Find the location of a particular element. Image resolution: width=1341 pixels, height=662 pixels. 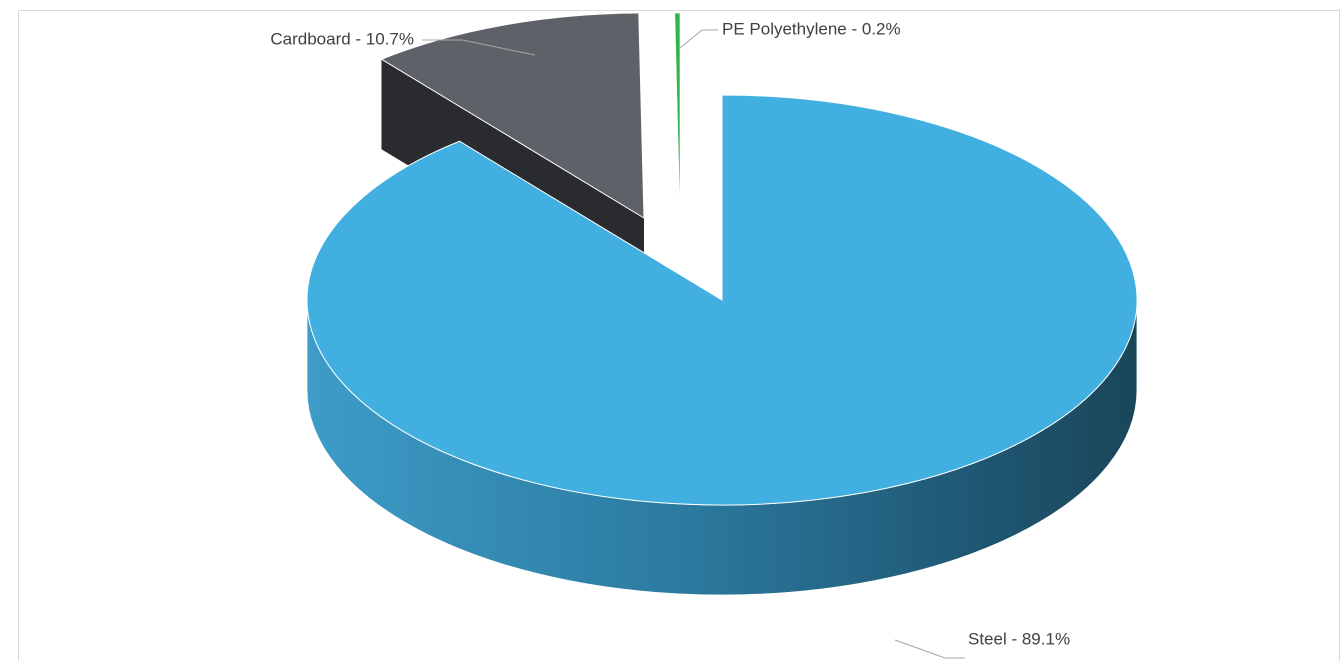

pe-polyethylene-data-label: PE Polyethylene - 0.2% is located at coordinates (811, 28).